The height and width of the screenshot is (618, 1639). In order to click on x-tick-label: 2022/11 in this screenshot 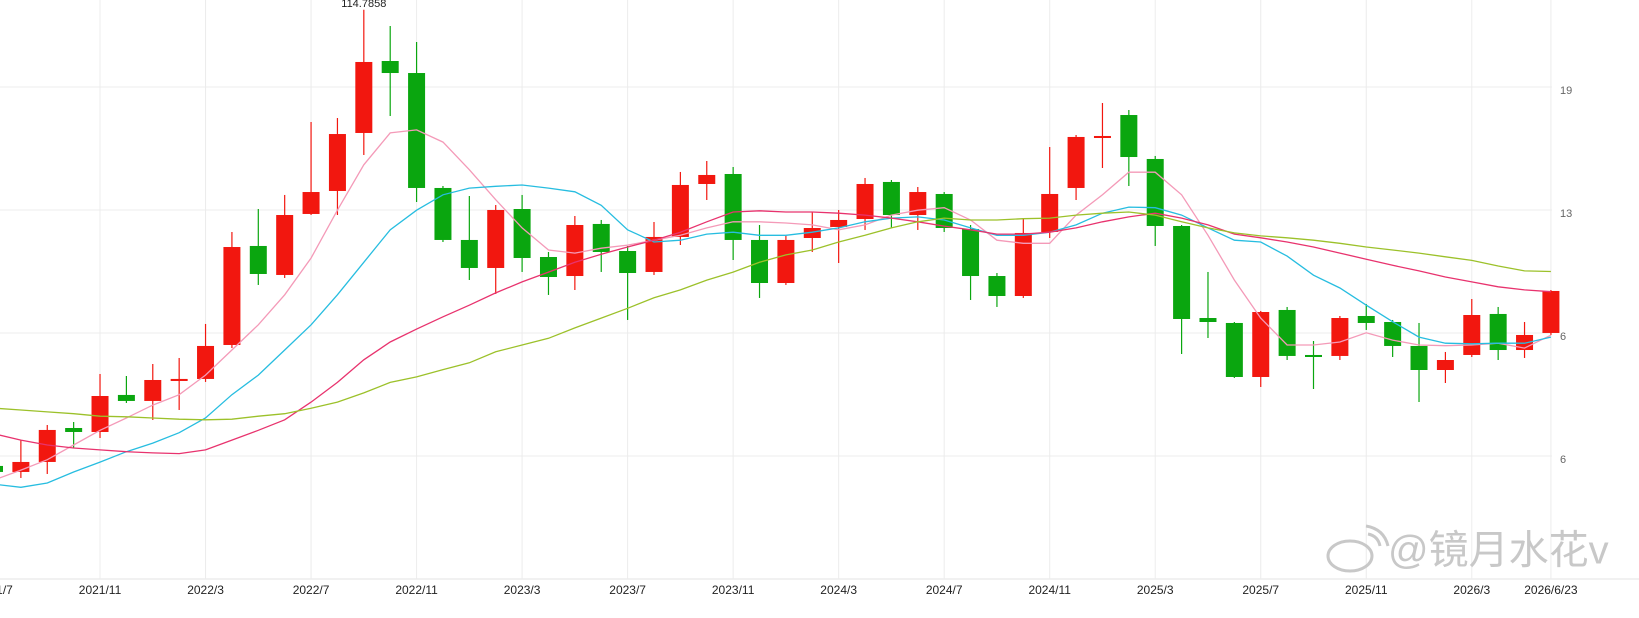, I will do `click(416, 590)`.